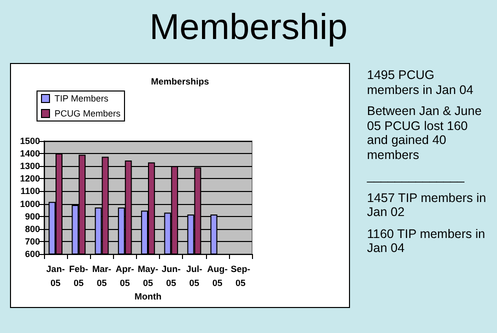  I want to click on x-tick-label: Aug-05, so click(217, 276).